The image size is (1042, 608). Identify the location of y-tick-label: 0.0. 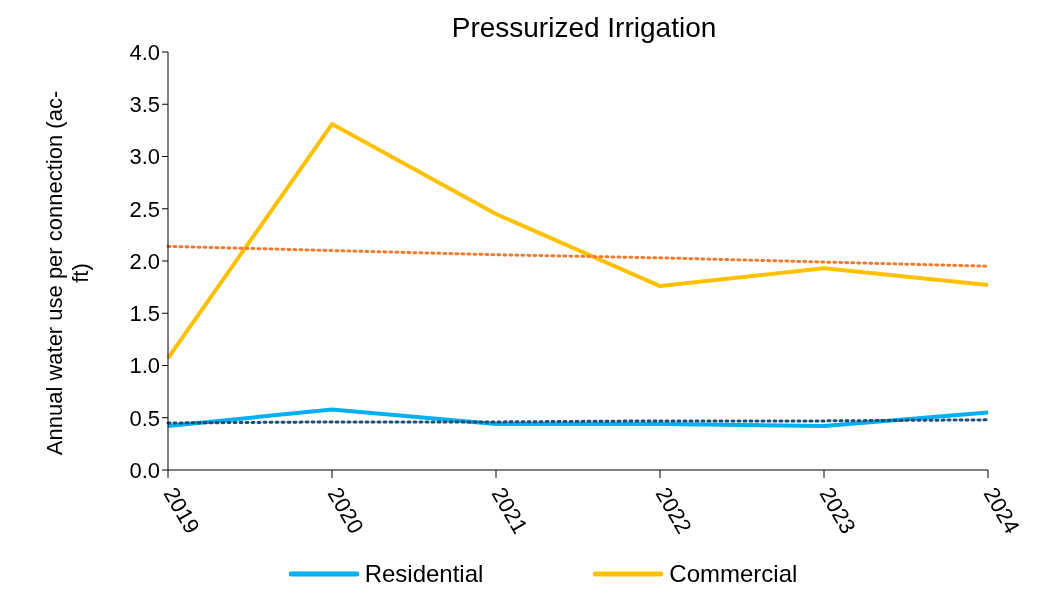
(144, 470).